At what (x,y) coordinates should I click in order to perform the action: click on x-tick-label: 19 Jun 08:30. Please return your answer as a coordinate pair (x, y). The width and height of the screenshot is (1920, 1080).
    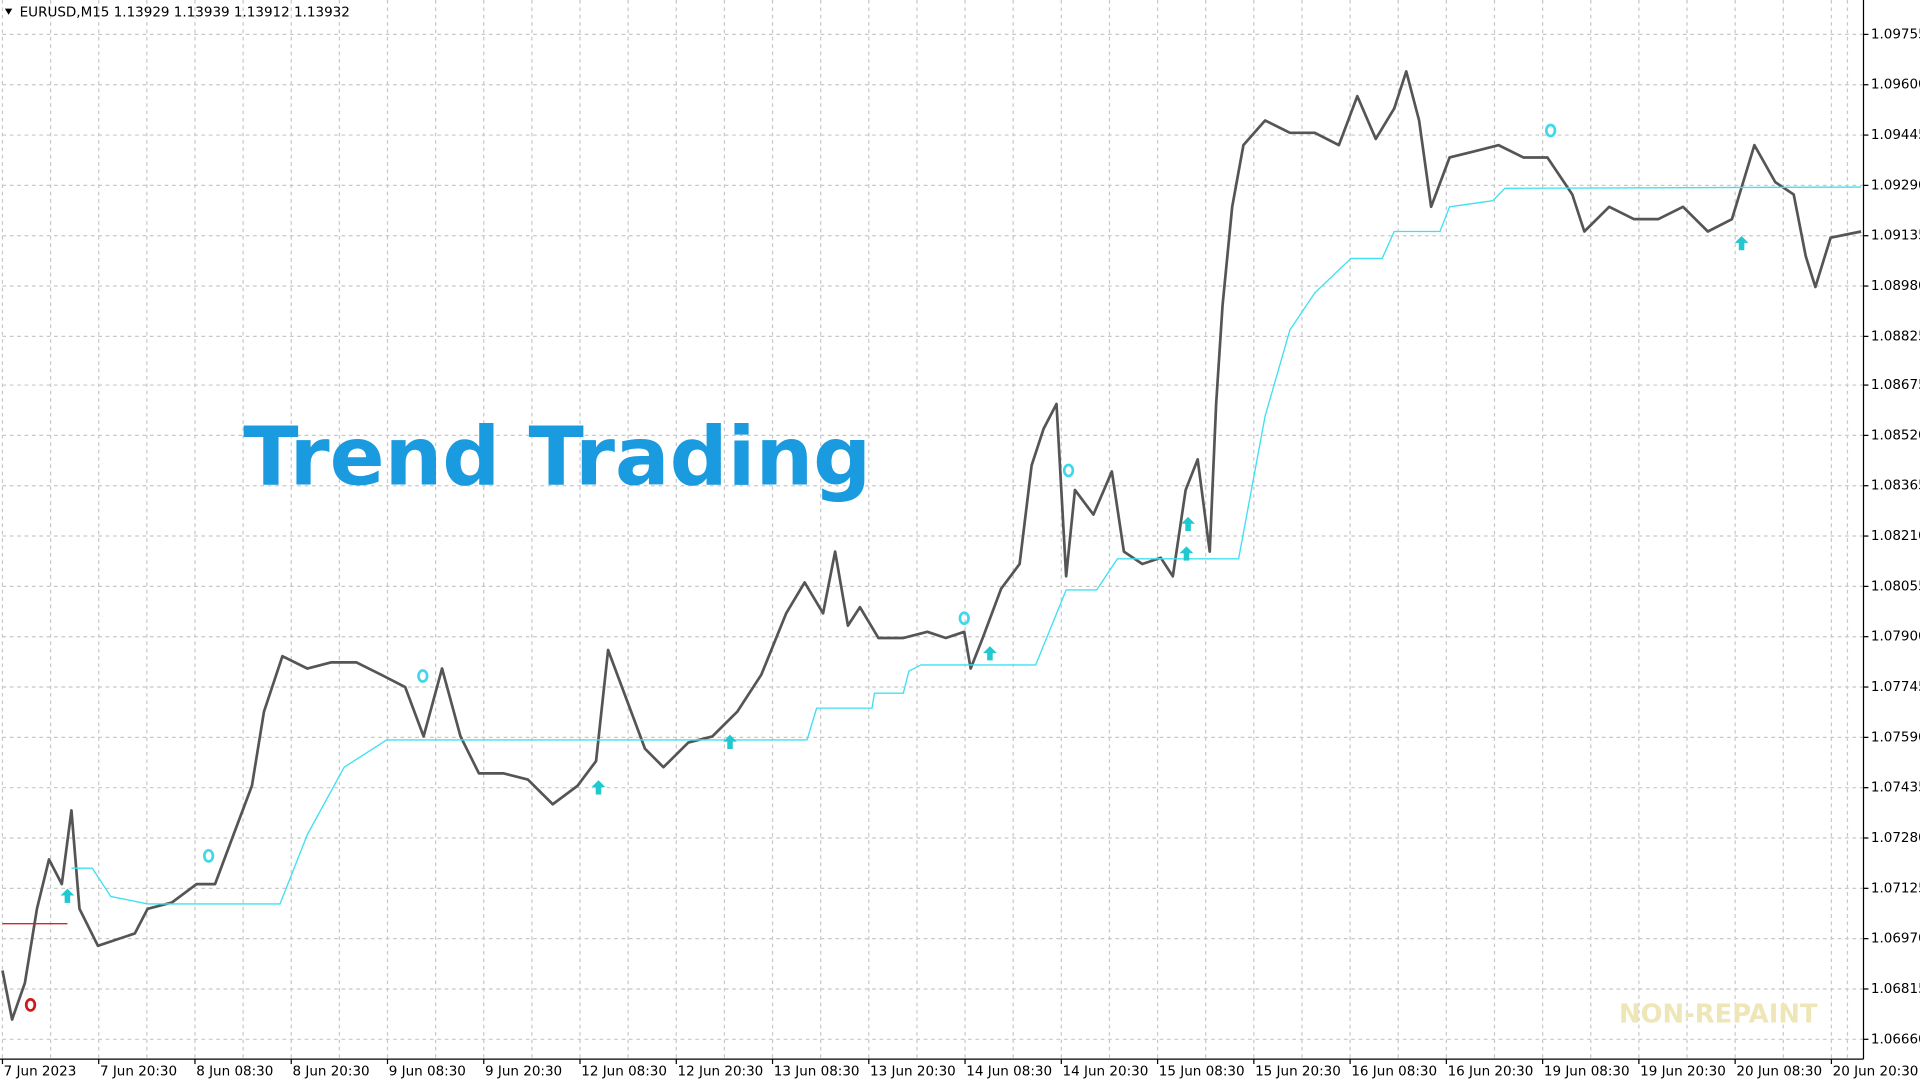
    Looking at the image, I should click on (1587, 1071).